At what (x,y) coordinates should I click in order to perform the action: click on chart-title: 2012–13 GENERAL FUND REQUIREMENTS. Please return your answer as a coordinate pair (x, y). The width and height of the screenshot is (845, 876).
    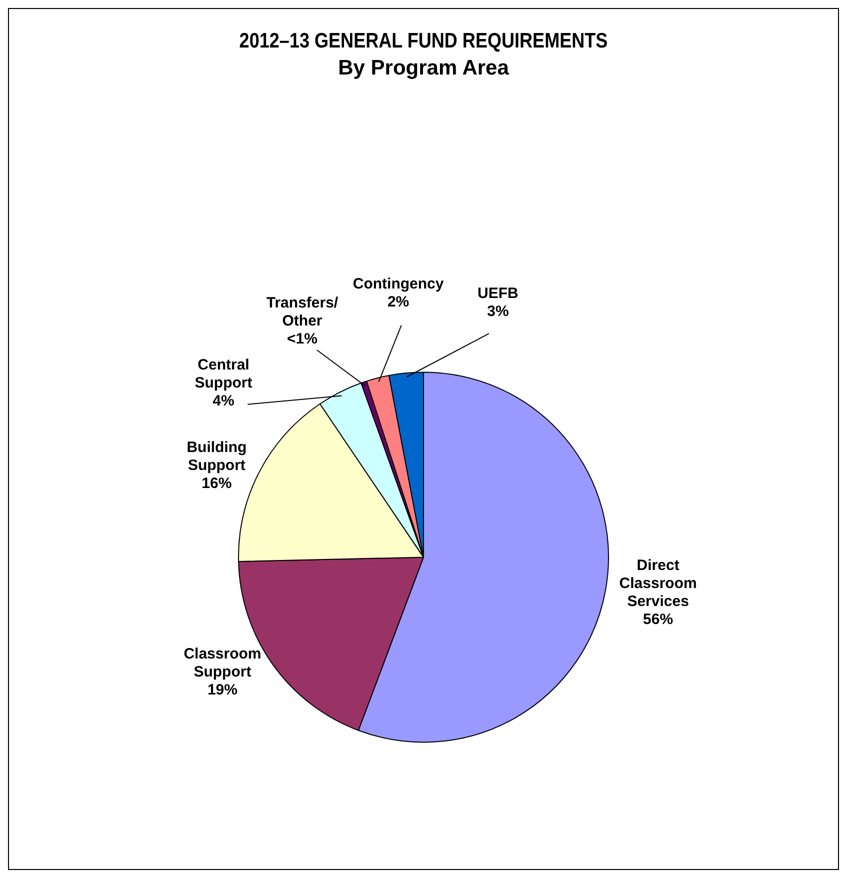
    Looking at the image, I should click on (423, 41).